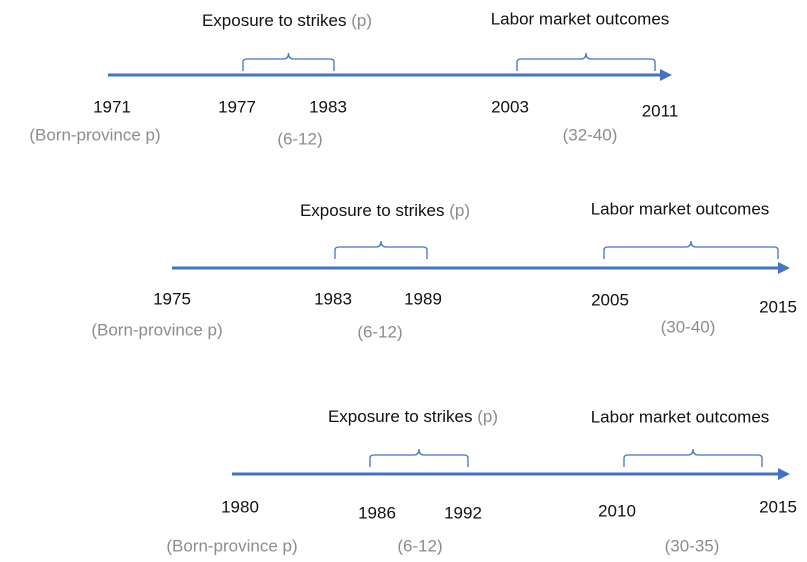 This screenshot has width=807, height=562. What do you see at coordinates (590, 134) in the screenshot?
I see `outcome-ages: (32-40)` at bounding box center [590, 134].